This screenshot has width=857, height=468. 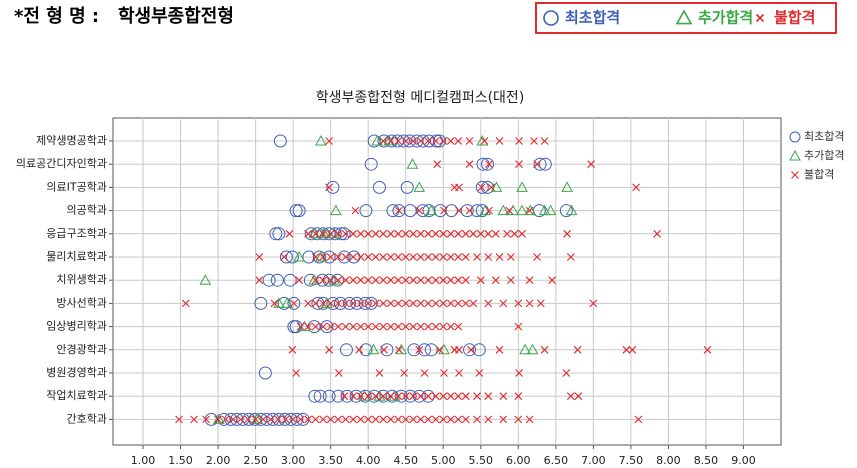 What do you see at coordinates (61, 163) in the screenshot?
I see `y-tick-label: 의료공간디자인학과` at bounding box center [61, 163].